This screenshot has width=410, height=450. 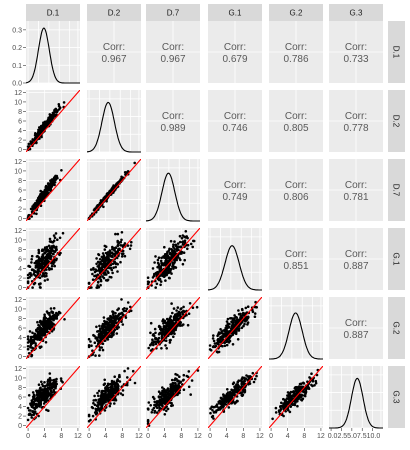 I want to click on corr-value: 0.746, so click(x=234, y=128).